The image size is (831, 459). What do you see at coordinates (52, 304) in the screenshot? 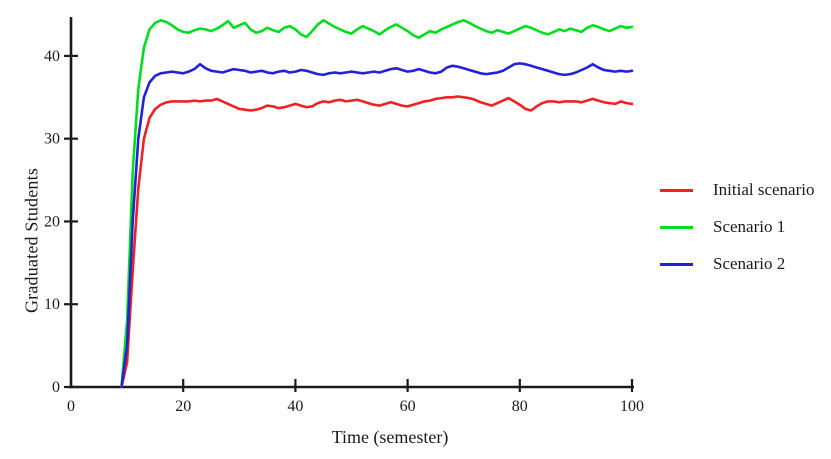
I see `y-tick-label: 10` at bounding box center [52, 304].